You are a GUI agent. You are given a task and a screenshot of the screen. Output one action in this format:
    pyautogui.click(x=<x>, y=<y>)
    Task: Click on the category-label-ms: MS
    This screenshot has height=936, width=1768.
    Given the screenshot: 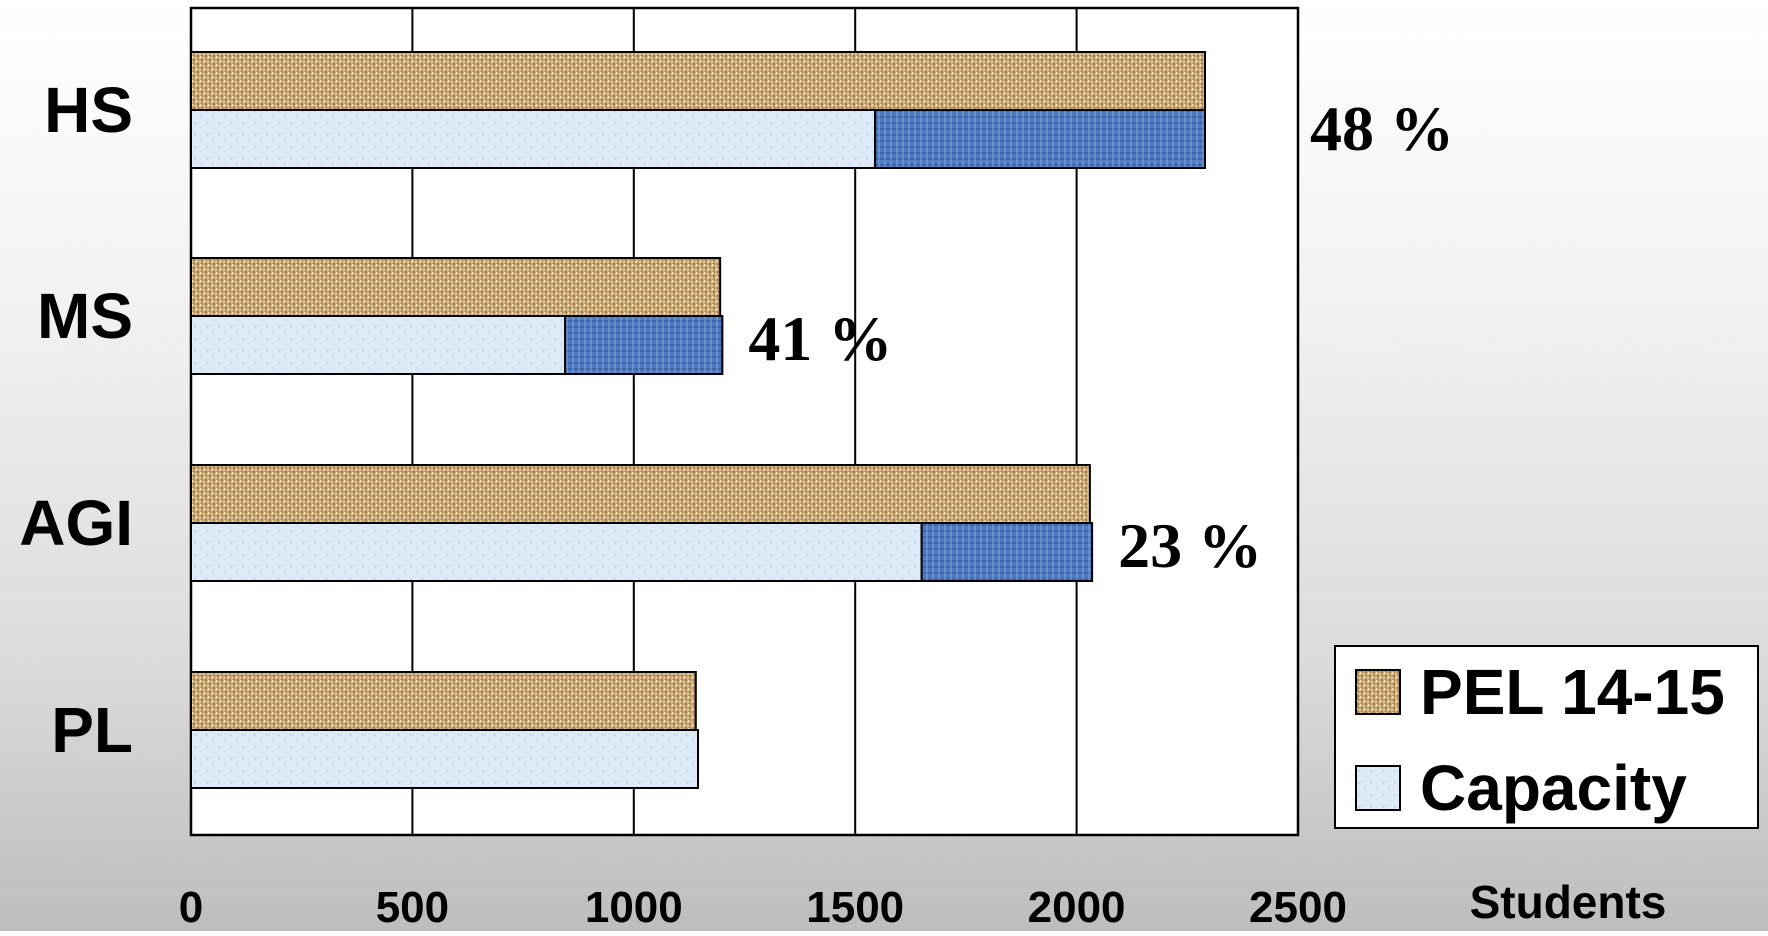 What is the action you would take?
    pyautogui.click(x=85, y=316)
    